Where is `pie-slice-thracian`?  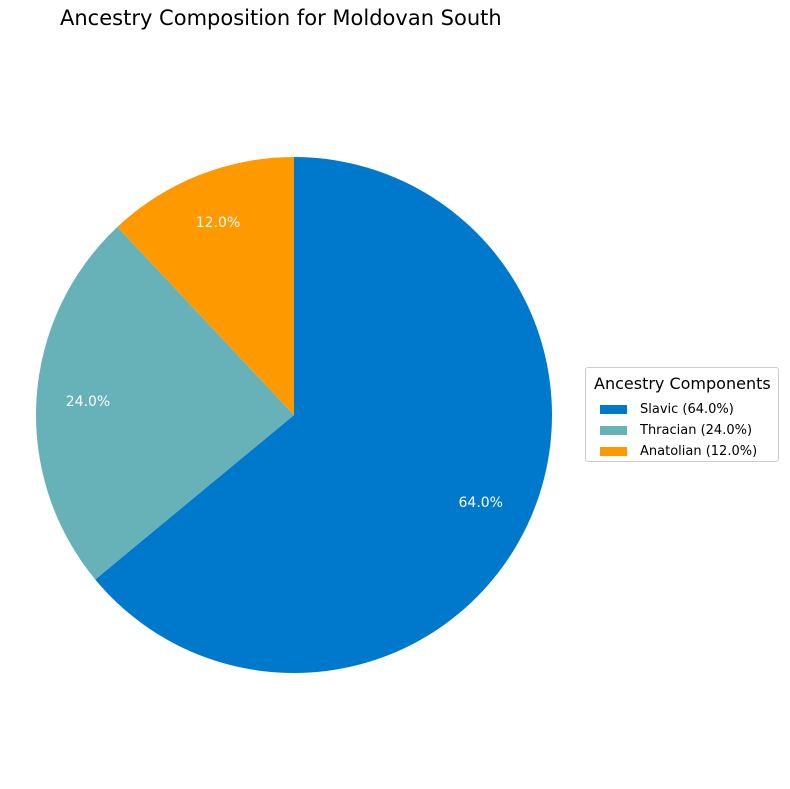
pie-slice-thracian is located at coordinates (165, 403).